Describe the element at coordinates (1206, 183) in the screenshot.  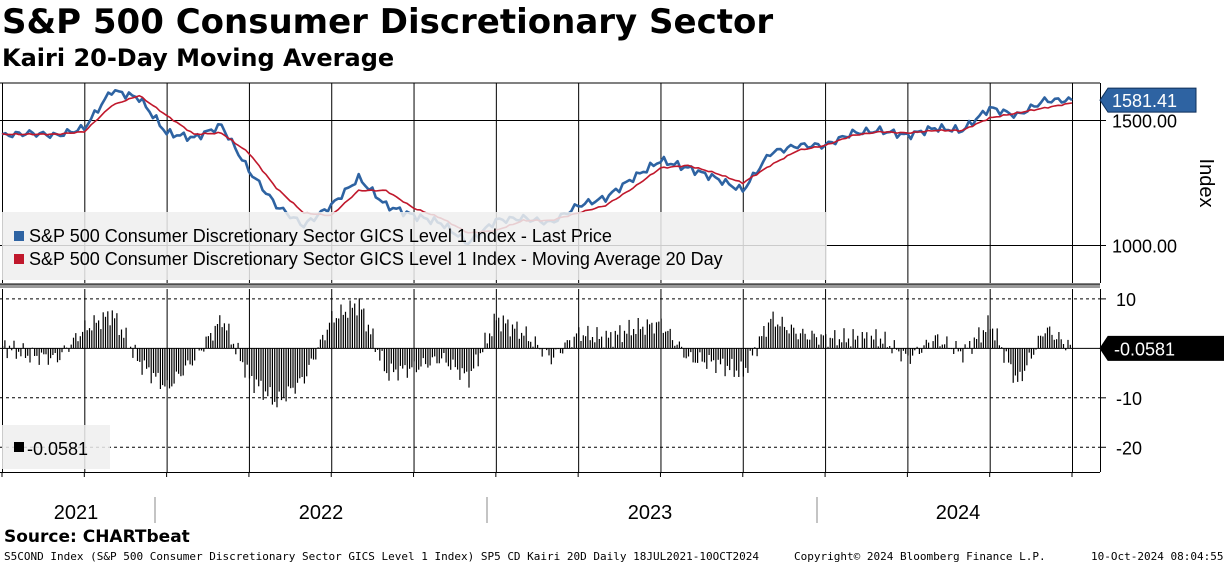
I see `y-axis-title: Index` at that location.